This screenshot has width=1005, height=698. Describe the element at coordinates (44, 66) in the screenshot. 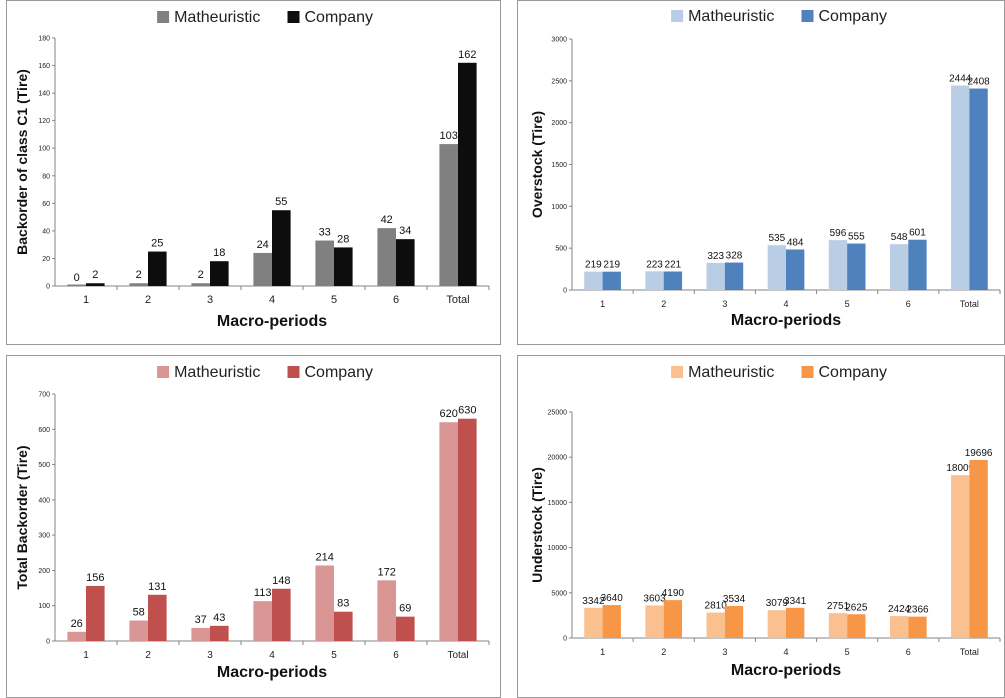

I see `y-tick-label: 160` at that location.